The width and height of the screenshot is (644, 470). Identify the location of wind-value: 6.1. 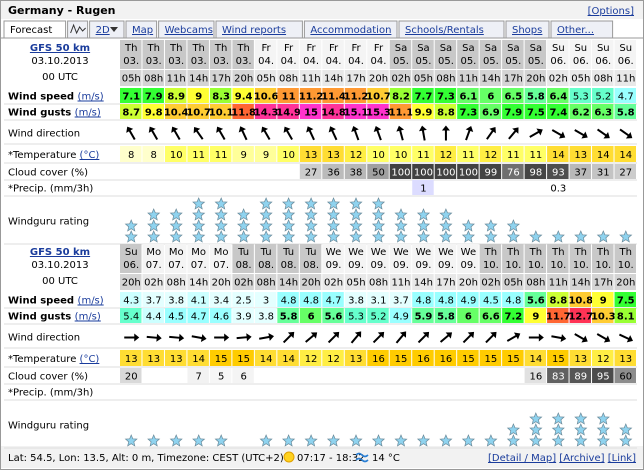
(469, 97).